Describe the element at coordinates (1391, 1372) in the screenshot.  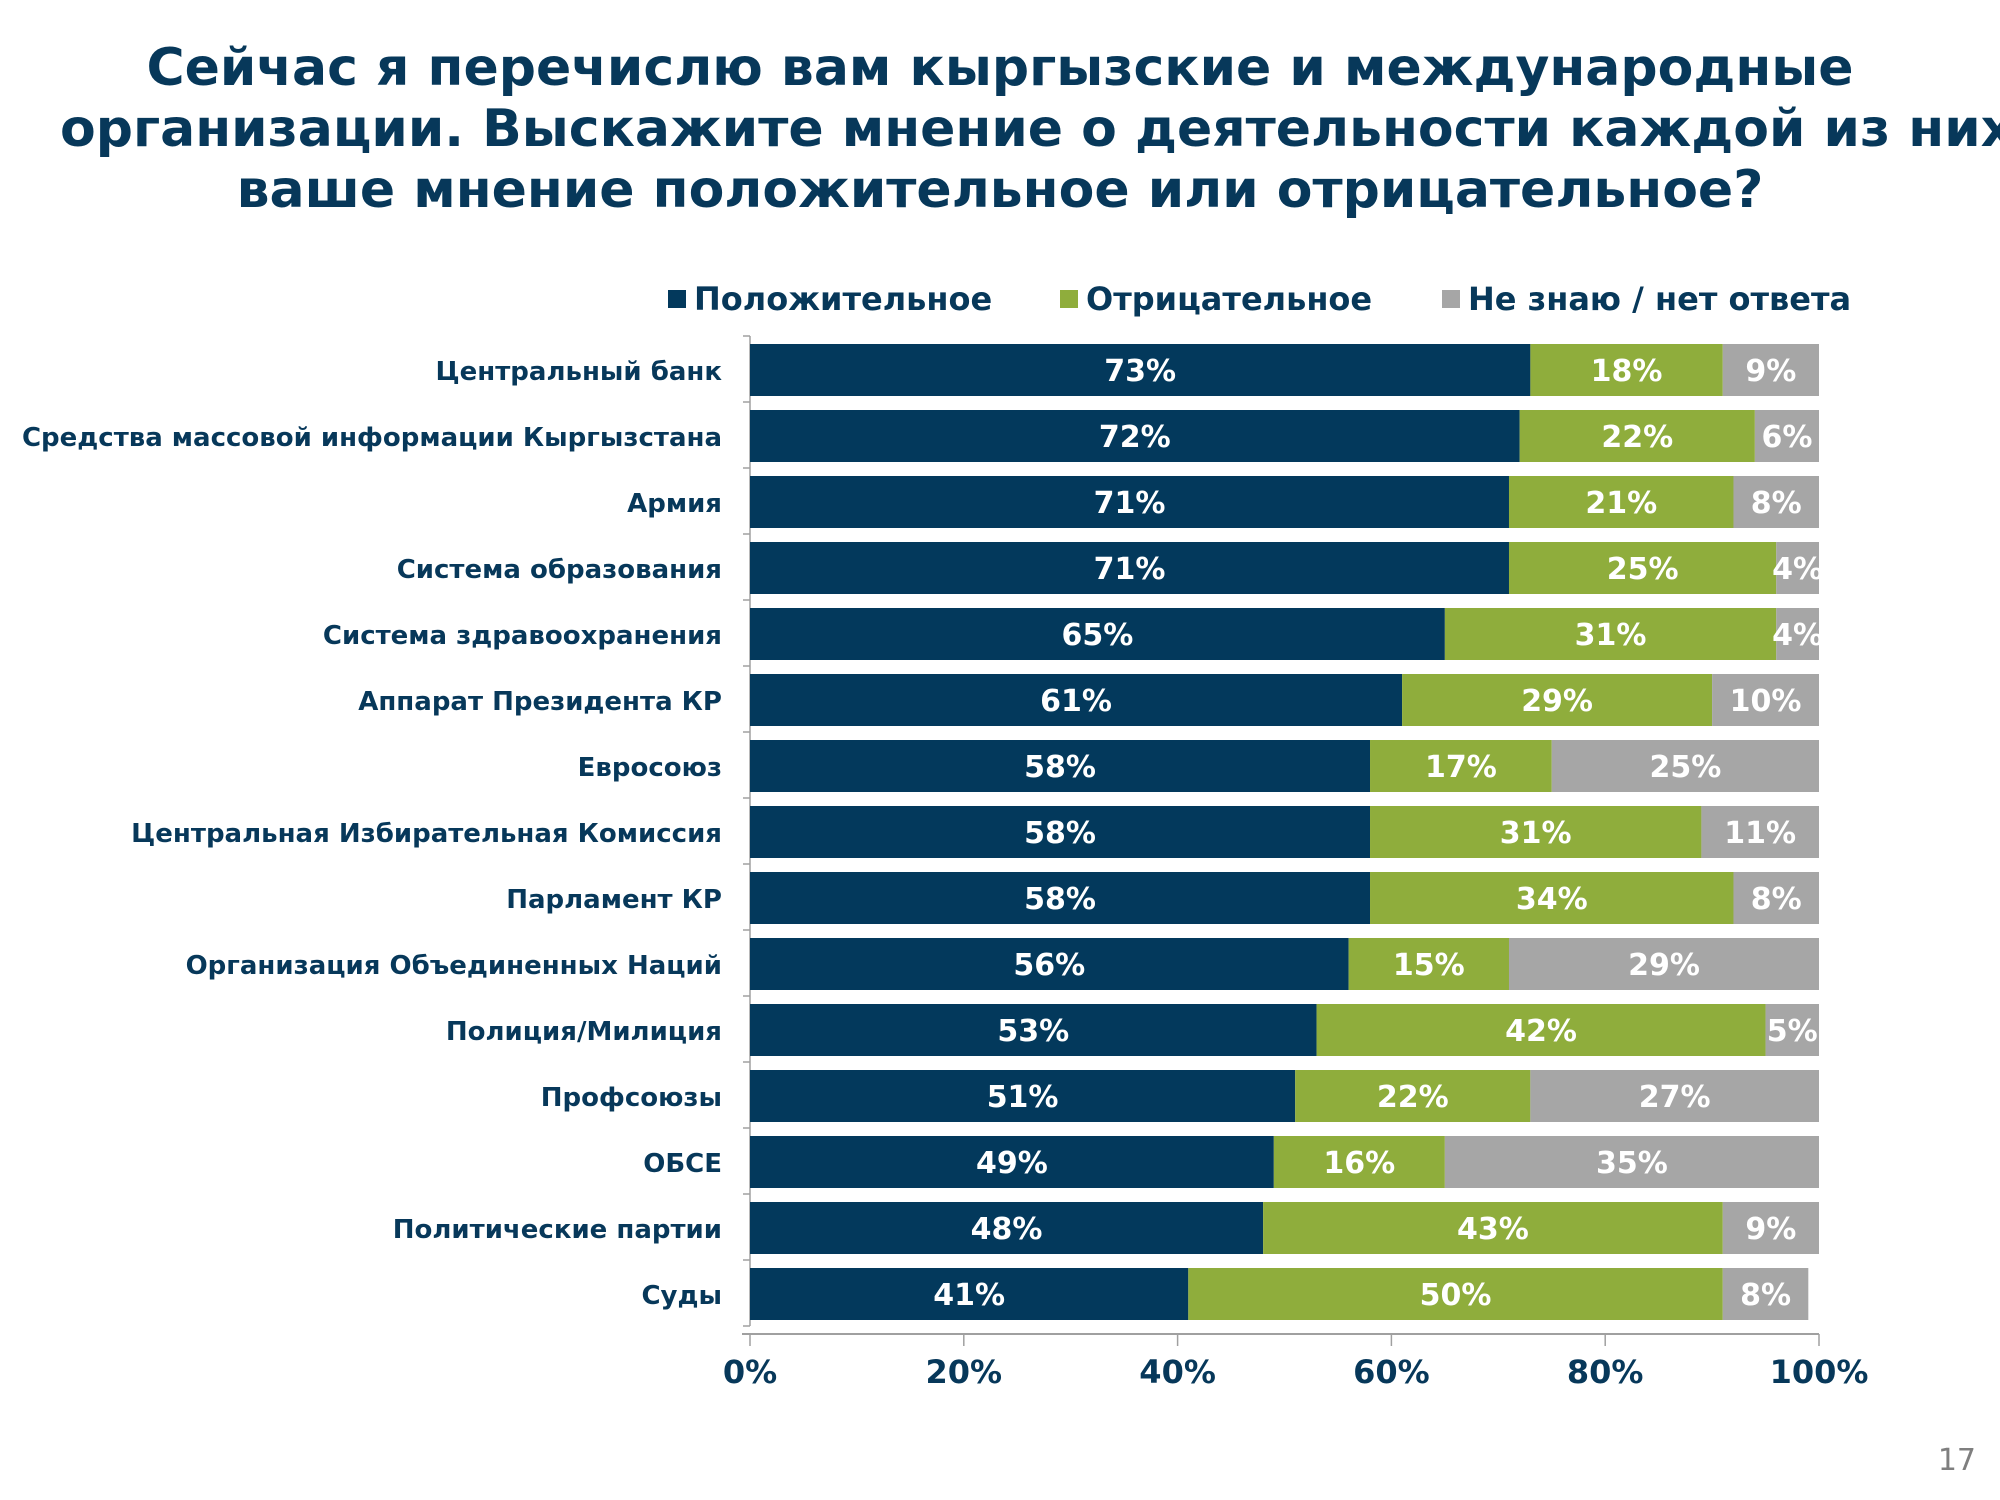
I see `x-tick-label: 60%` at that location.